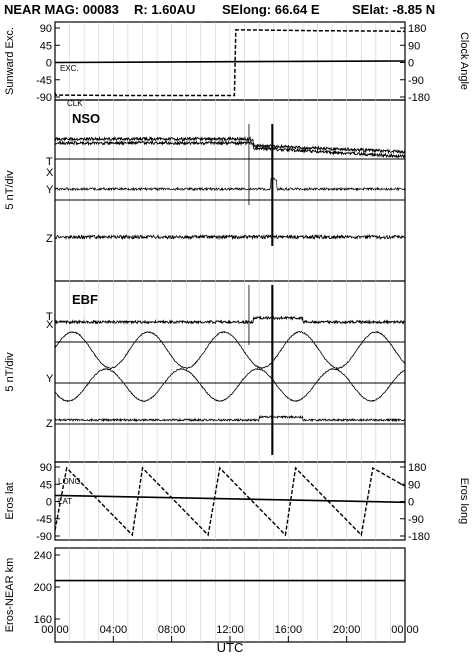 The width and height of the screenshot is (473, 656). Describe the element at coordinates (411, 503) in the screenshot. I see `eros-angles-ytick-label-r-2: 0` at that location.